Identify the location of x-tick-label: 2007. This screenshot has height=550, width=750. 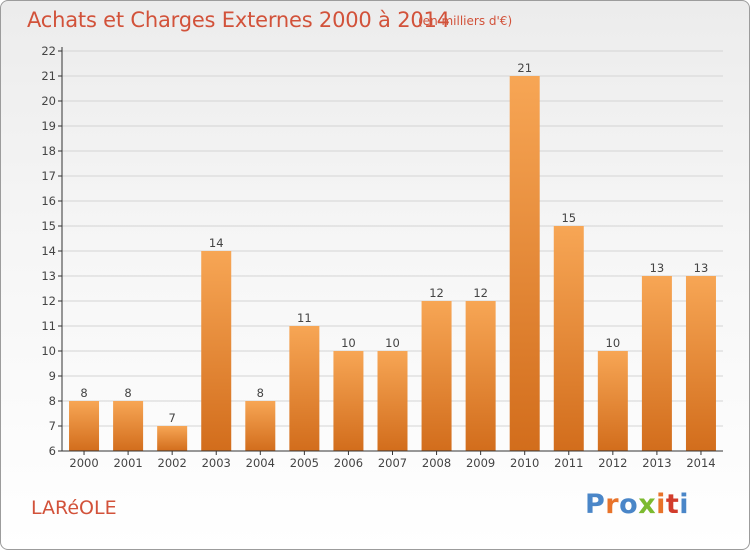
(392, 463).